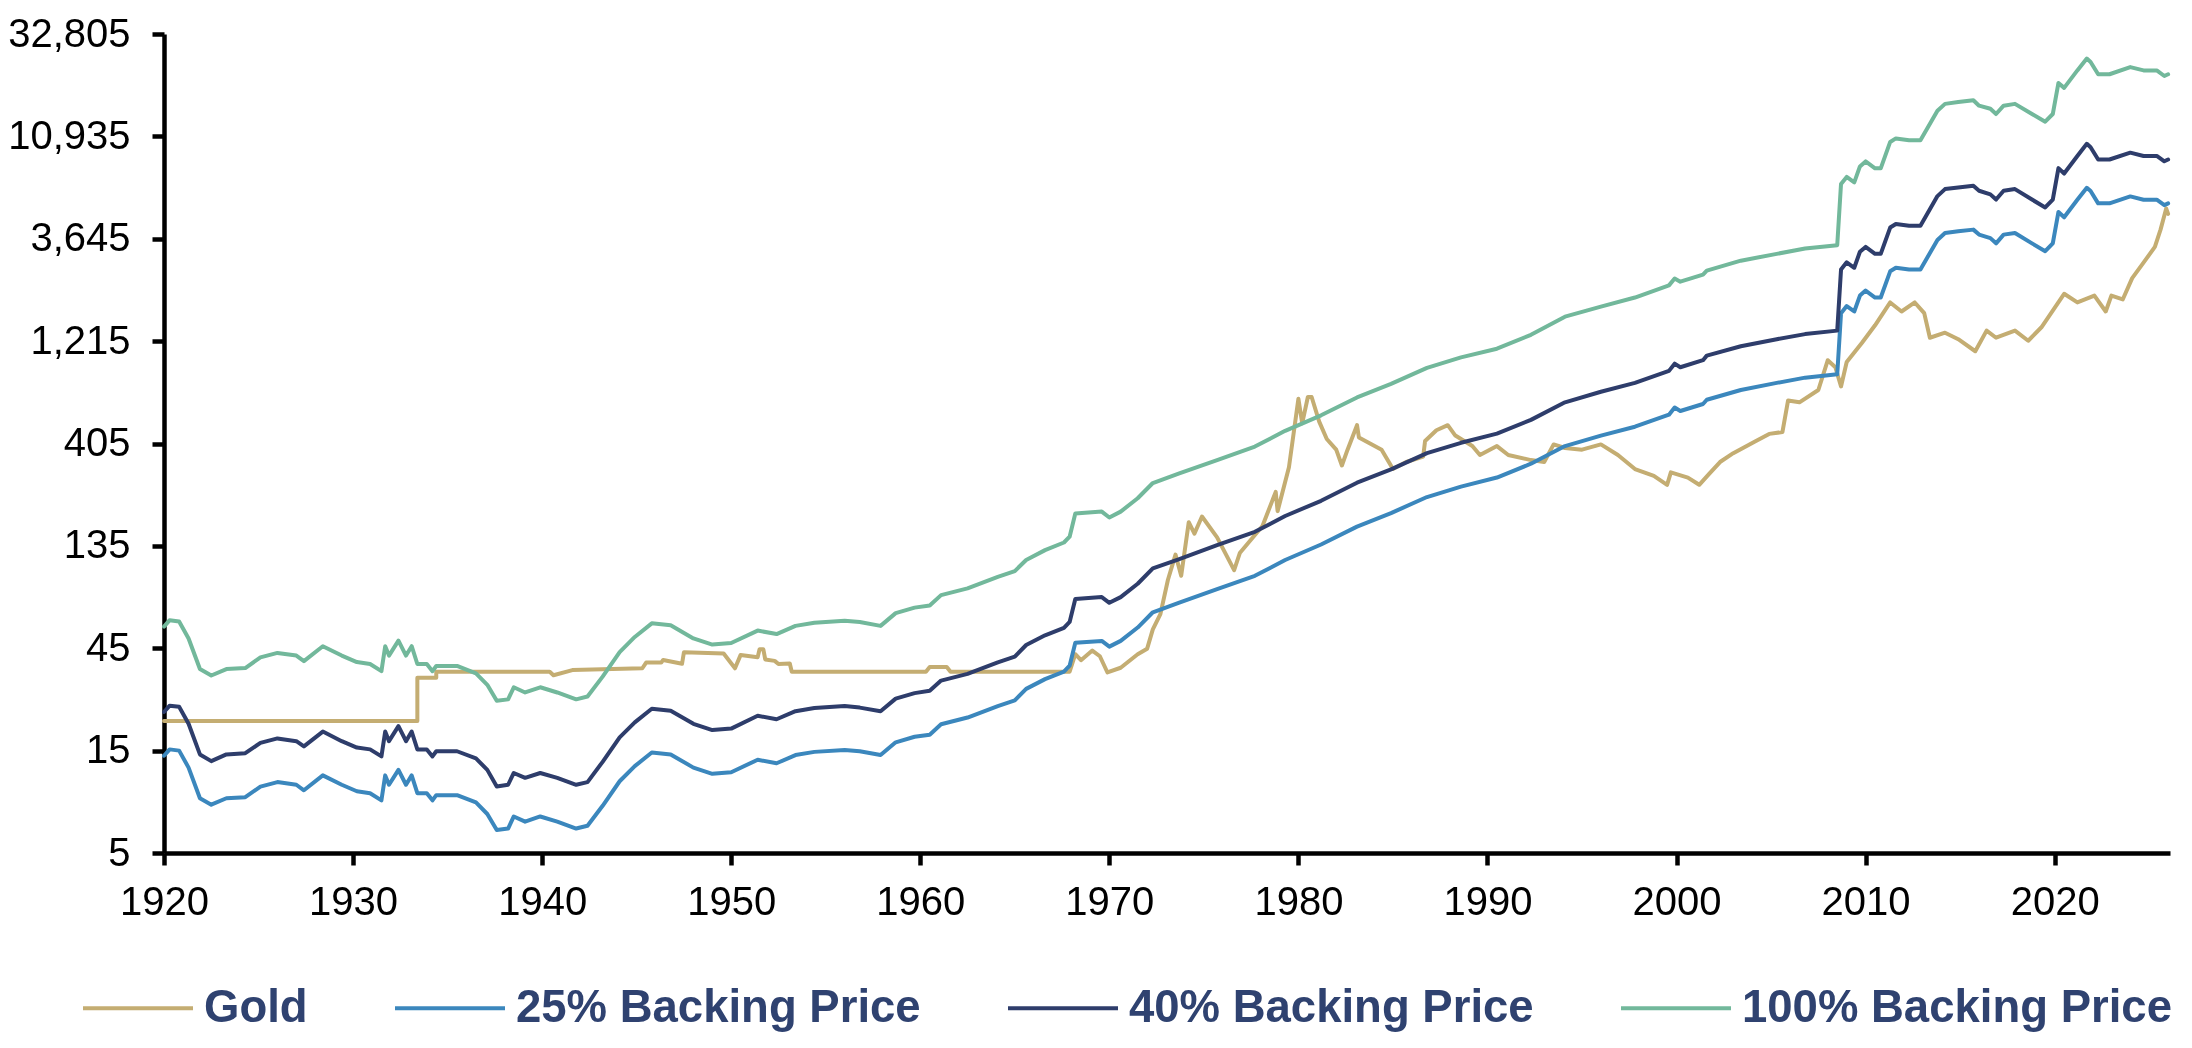  Describe the element at coordinates (1299, 900) in the screenshot. I see `x-tick-label: 1980` at that location.